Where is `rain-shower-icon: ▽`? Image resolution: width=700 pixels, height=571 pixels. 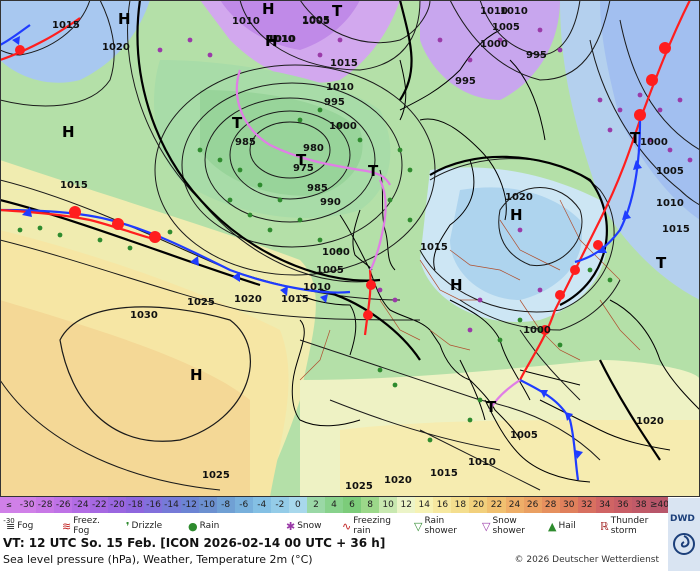 rain-shower-icon: ▽ is located at coordinates (418, 526).